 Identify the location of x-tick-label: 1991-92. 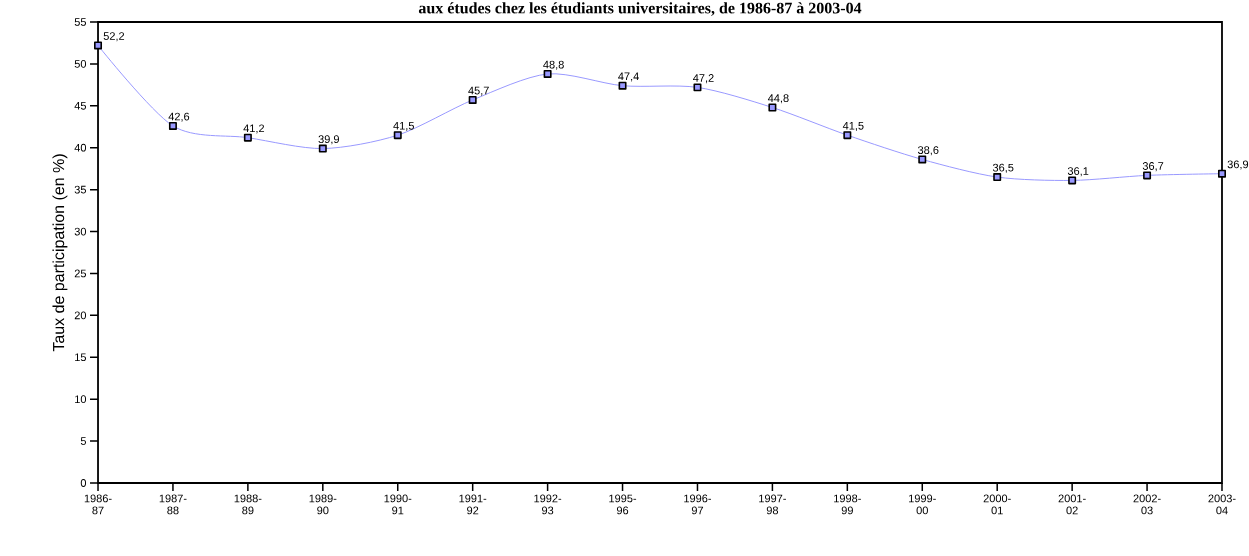
(473, 504).